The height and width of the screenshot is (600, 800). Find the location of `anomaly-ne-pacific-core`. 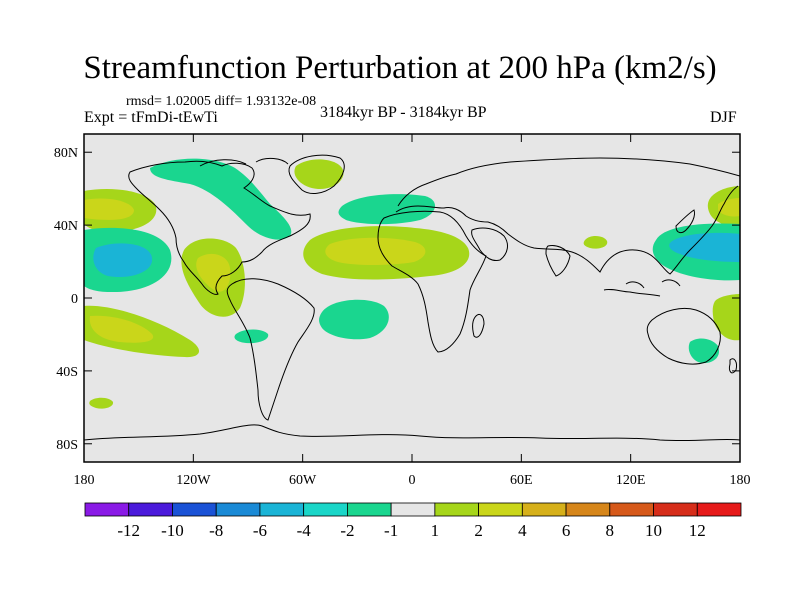

anomaly-ne-pacific-core is located at coordinates (109, 209).